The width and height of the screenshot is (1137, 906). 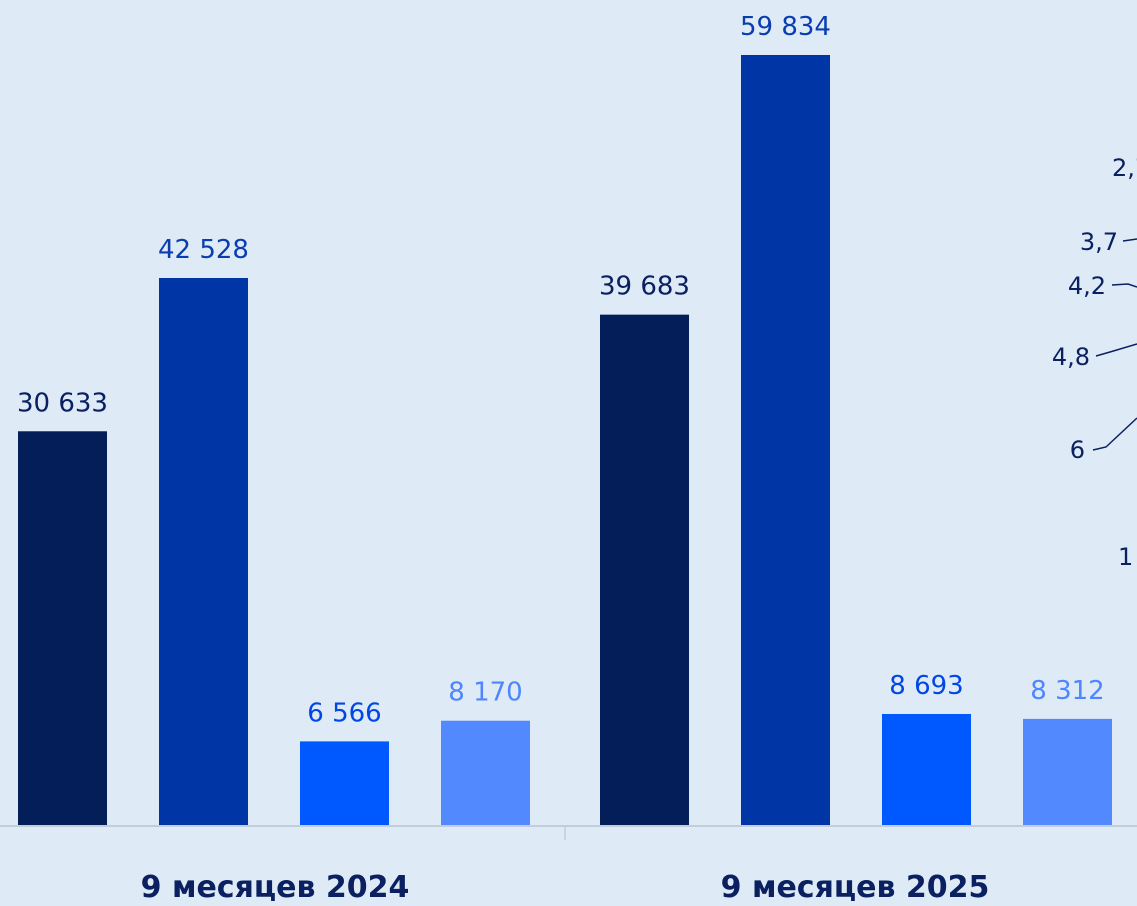 What do you see at coordinates (1124, 168) in the screenshot?
I see `side-label-2-7: 2,7` at bounding box center [1124, 168].